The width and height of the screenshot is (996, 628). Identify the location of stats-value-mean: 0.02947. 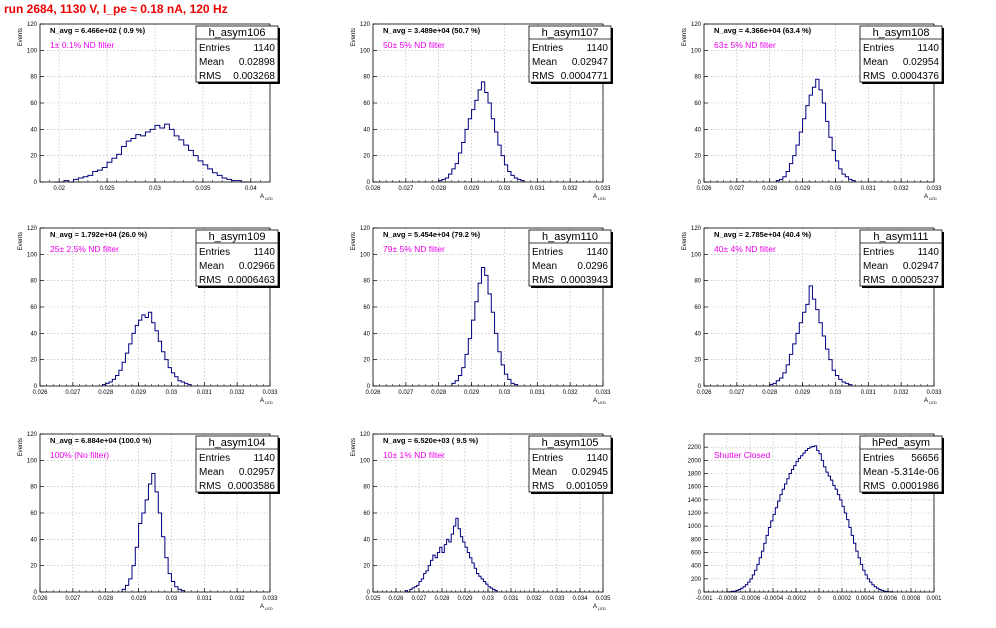
(921, 266).